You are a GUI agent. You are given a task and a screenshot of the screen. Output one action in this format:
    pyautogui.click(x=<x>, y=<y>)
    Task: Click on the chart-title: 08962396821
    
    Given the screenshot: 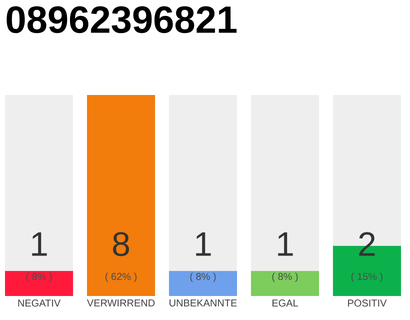 What is the action you would take?
    pyautogui.click(x=121, y=20)
    